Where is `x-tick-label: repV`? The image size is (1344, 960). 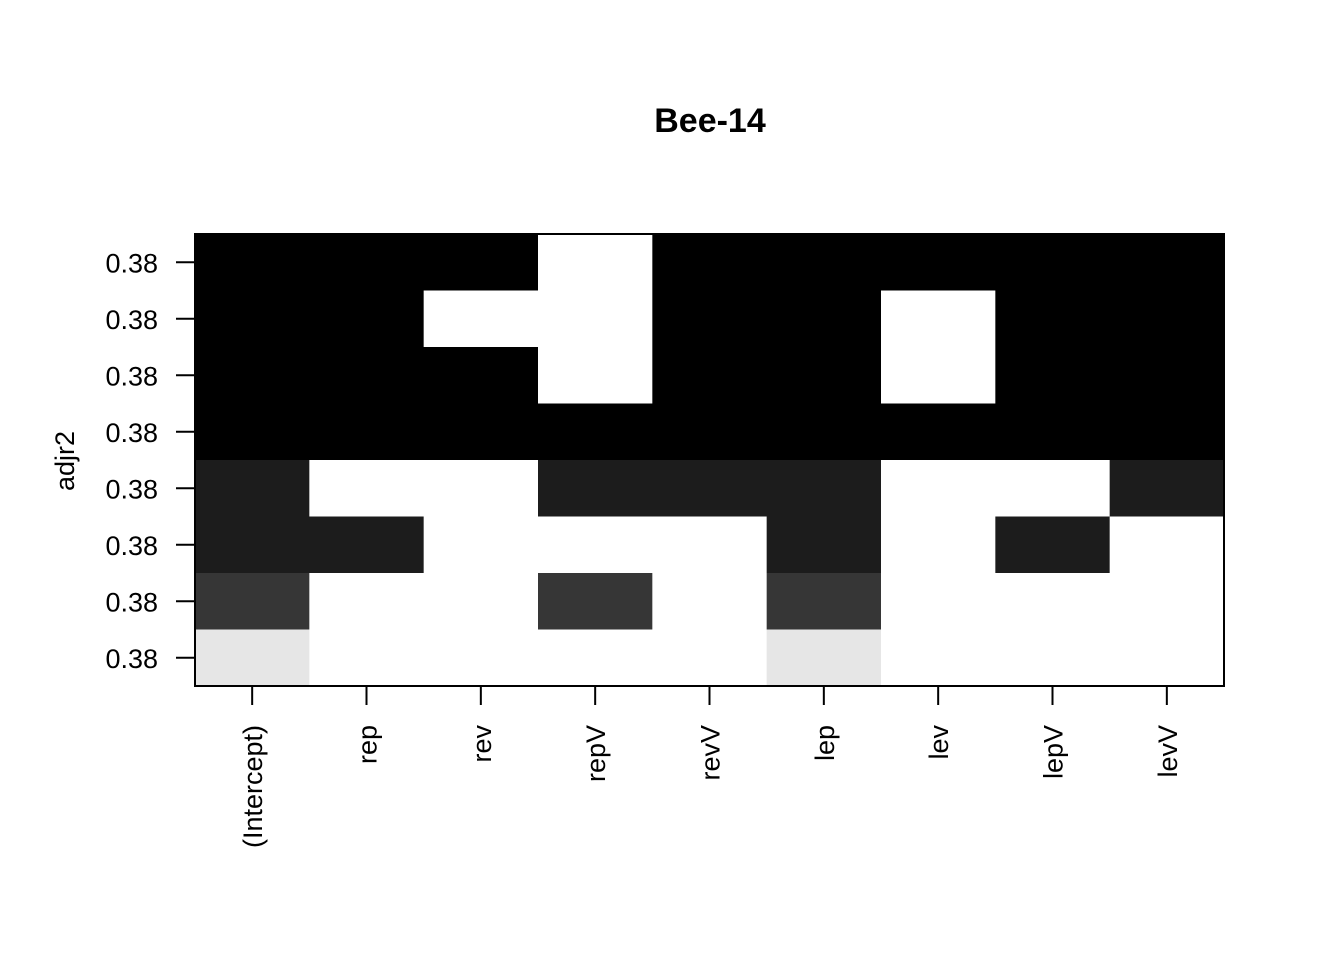 x-tick-label: repV is located at coordinates (596, 753).